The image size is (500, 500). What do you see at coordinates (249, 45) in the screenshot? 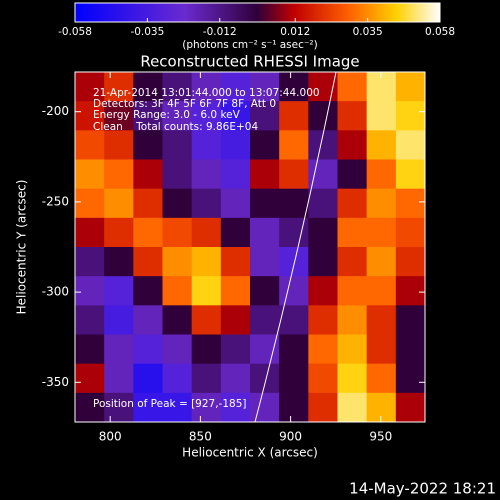
I see `colorbar-label: (photons cm⁻² s⁻¹ asec⁻²)` at bounding box center [249, 45].